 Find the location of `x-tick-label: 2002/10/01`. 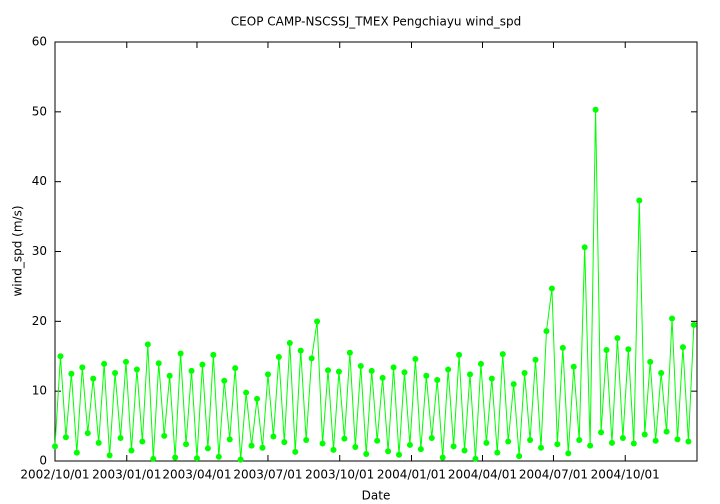

x-tick-label: 2002/10/01 is located at coordinates (54, 475).